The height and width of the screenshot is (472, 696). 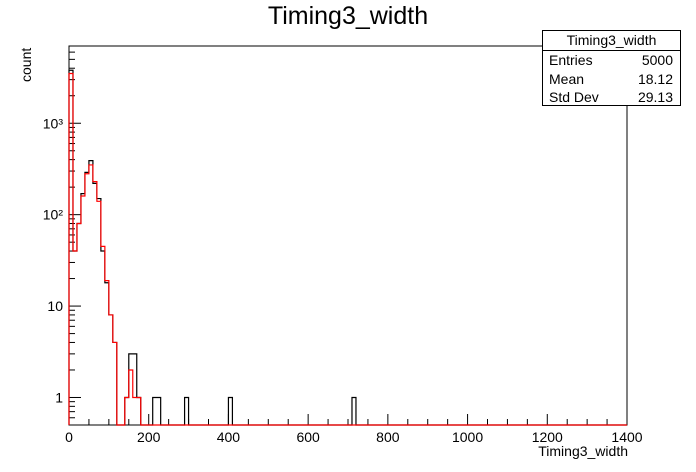 What do you see at coordinates (53, 123) in the screenshot?
I see `y-tick-label: 10³` at bounding box center [53, 123].